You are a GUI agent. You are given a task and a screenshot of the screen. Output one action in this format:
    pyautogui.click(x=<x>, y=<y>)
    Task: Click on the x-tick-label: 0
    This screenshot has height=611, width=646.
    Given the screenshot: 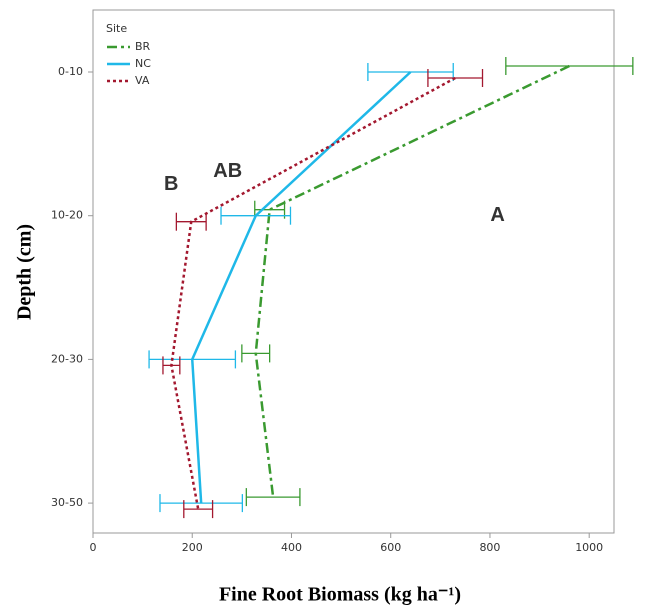 What is the action you would take?
    pyautogui.click(x=93, y=547)
    